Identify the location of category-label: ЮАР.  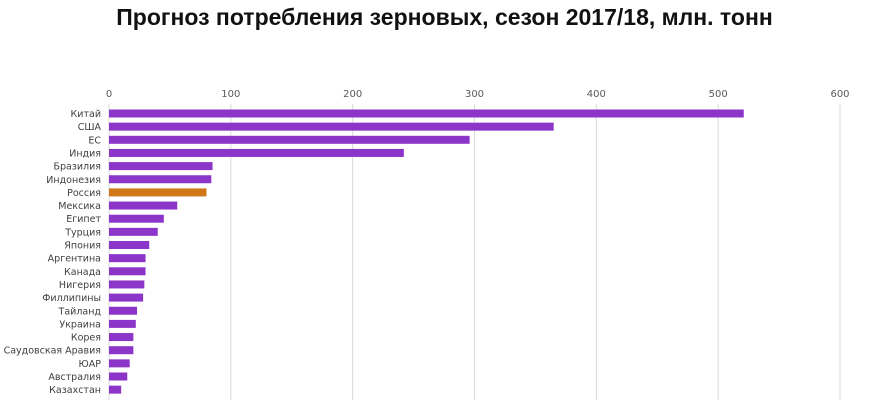
(90, 364).